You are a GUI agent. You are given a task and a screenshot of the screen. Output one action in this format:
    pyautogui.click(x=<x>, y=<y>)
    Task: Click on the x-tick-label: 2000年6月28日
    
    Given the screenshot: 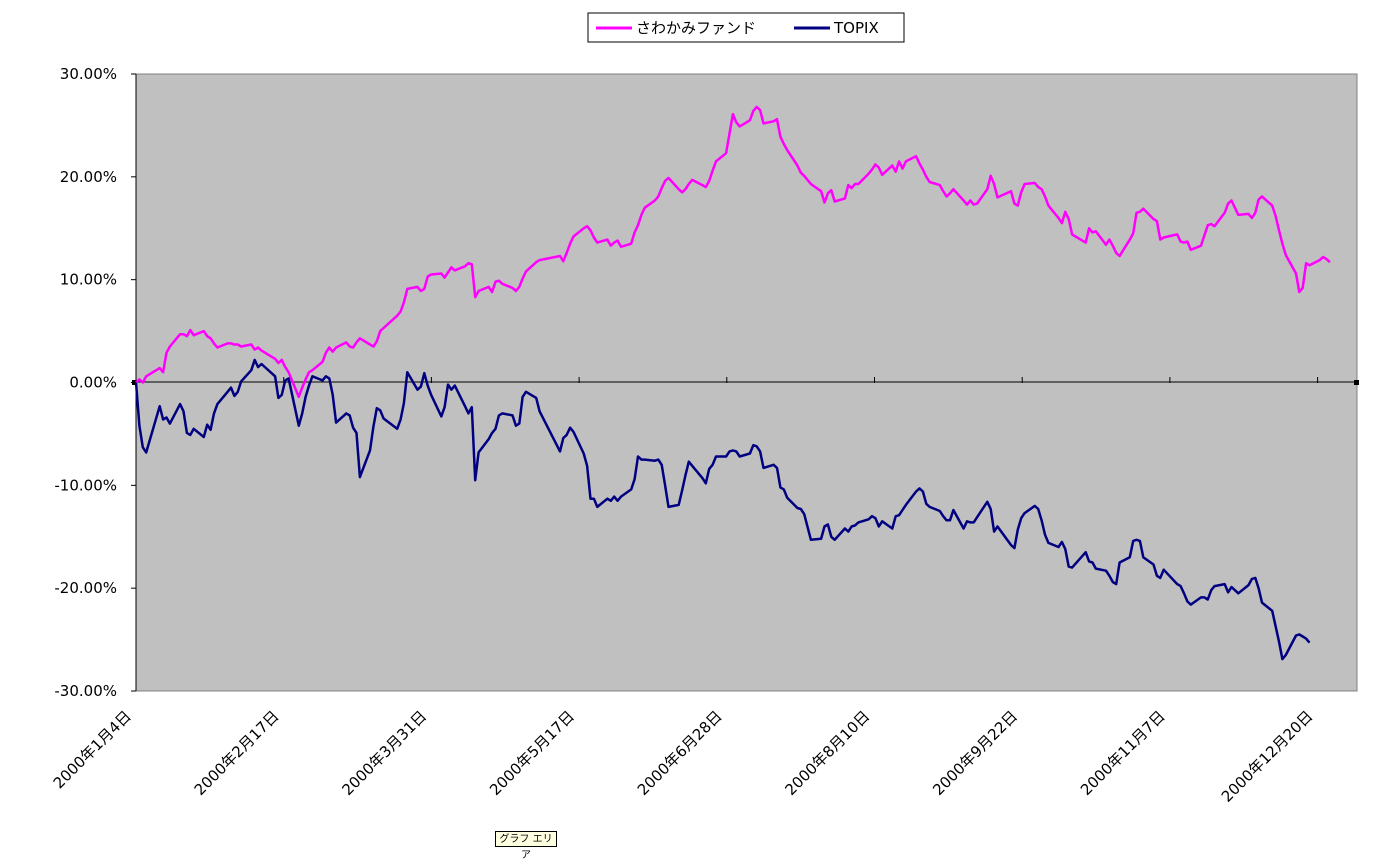 What is the action you would take?
    pyautogui.click(x=680, y=753)
    